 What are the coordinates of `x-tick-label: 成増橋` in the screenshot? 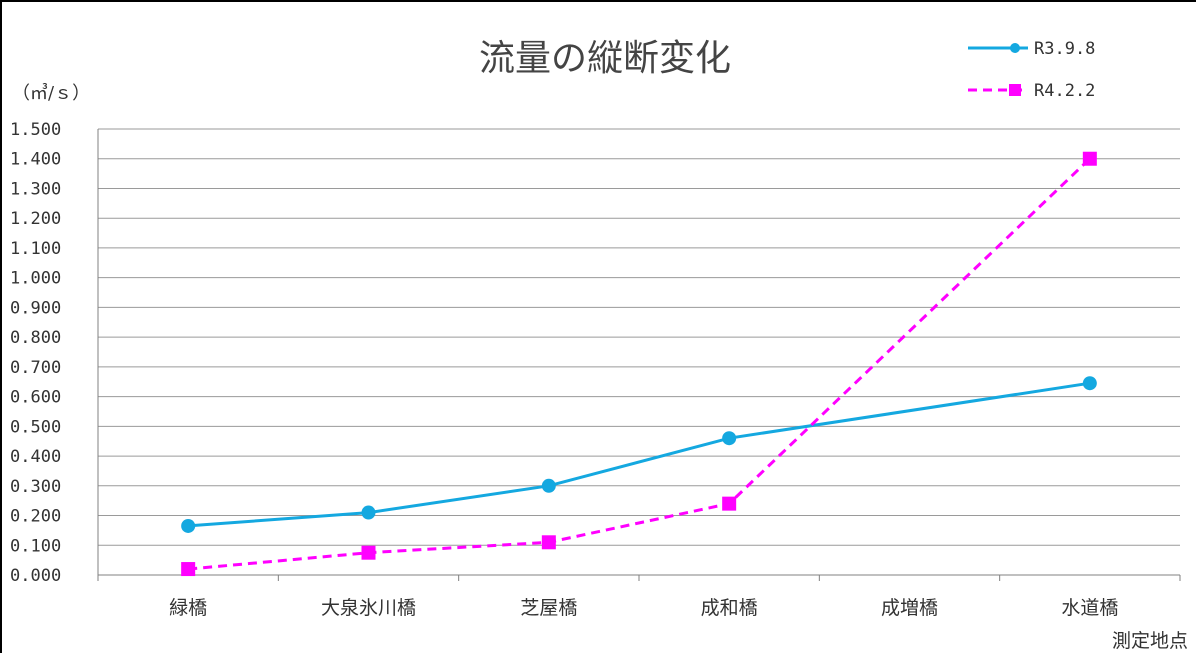 It's located at (909, 608).